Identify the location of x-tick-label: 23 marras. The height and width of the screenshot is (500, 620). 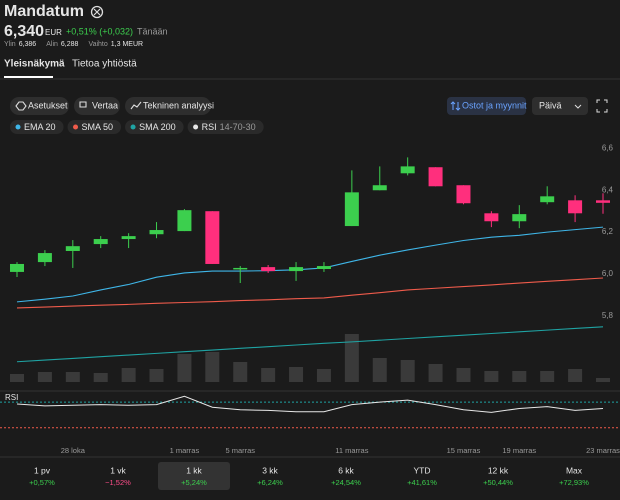
(603, 450).